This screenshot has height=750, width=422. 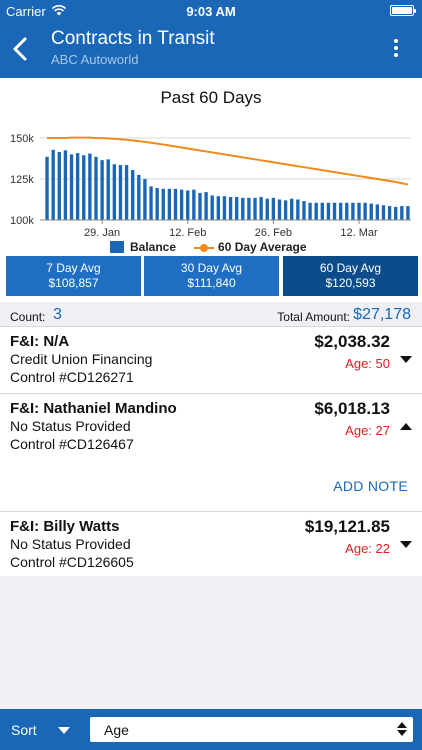 What do you see at coordinates (211, 314) in the screenshot?
I see `summary-row: Count: 3 Total Amount: $27,178` at bounding box center [211, 314].